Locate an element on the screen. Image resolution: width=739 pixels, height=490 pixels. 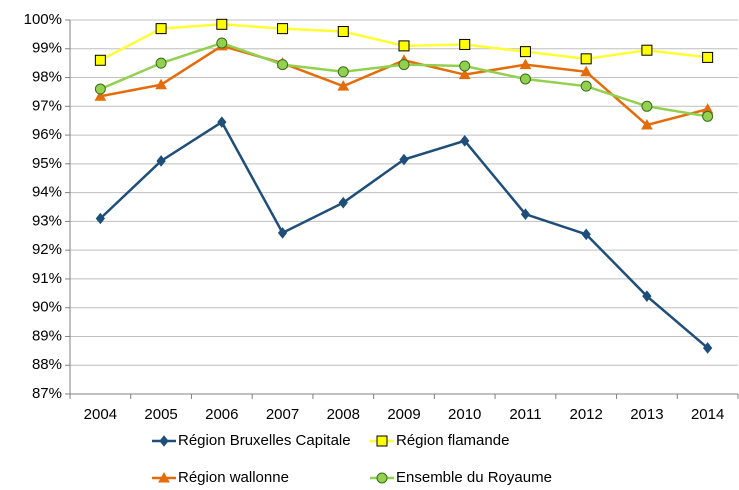
x-tick-label: 2010 is located at coordinates (464, 414).